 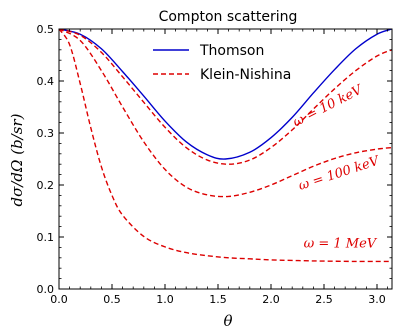 I want to click on curve-annotation: ω = 100 keV, so click(x=340, y=173).